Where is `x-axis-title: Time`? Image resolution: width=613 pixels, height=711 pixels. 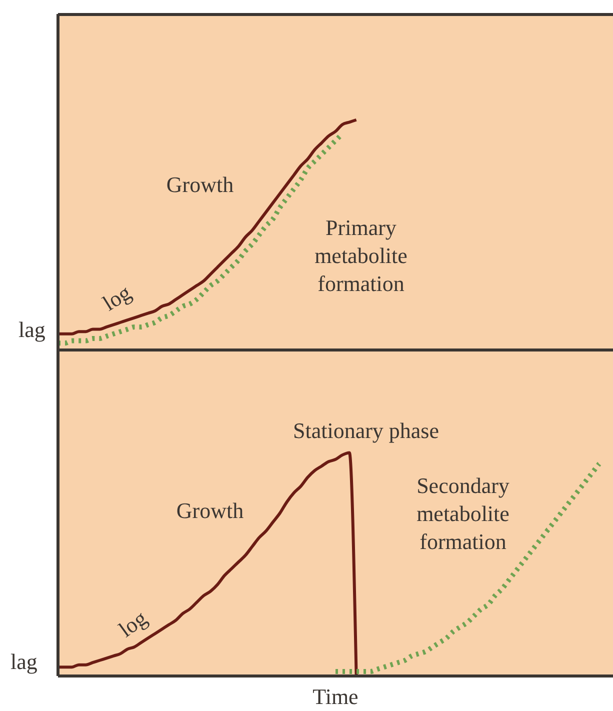
x-axis-title: Time is located at coordinates (335, 696).